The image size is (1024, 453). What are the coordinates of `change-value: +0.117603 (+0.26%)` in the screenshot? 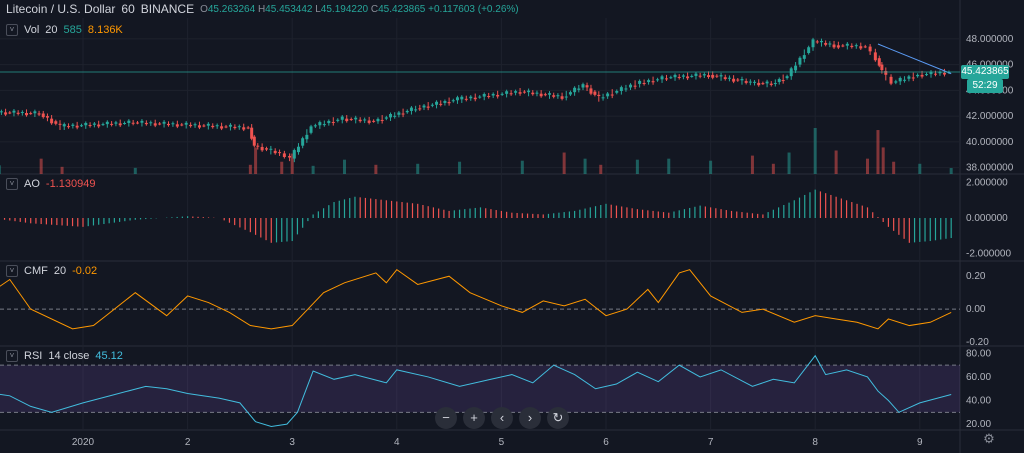 It's located at (473, 9).